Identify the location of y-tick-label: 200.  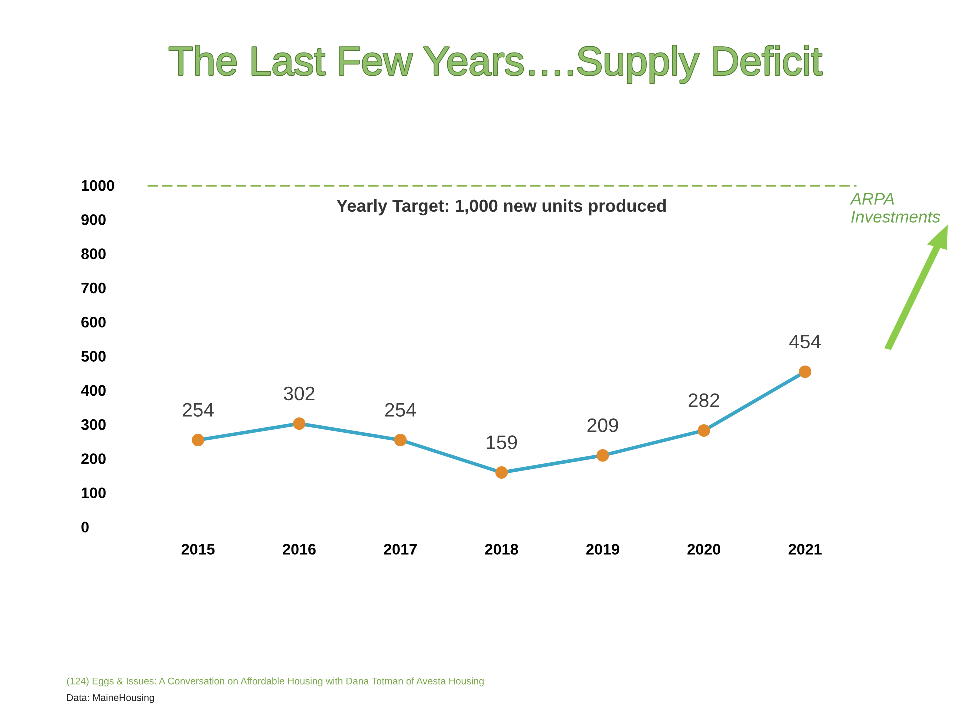
(94, 459).